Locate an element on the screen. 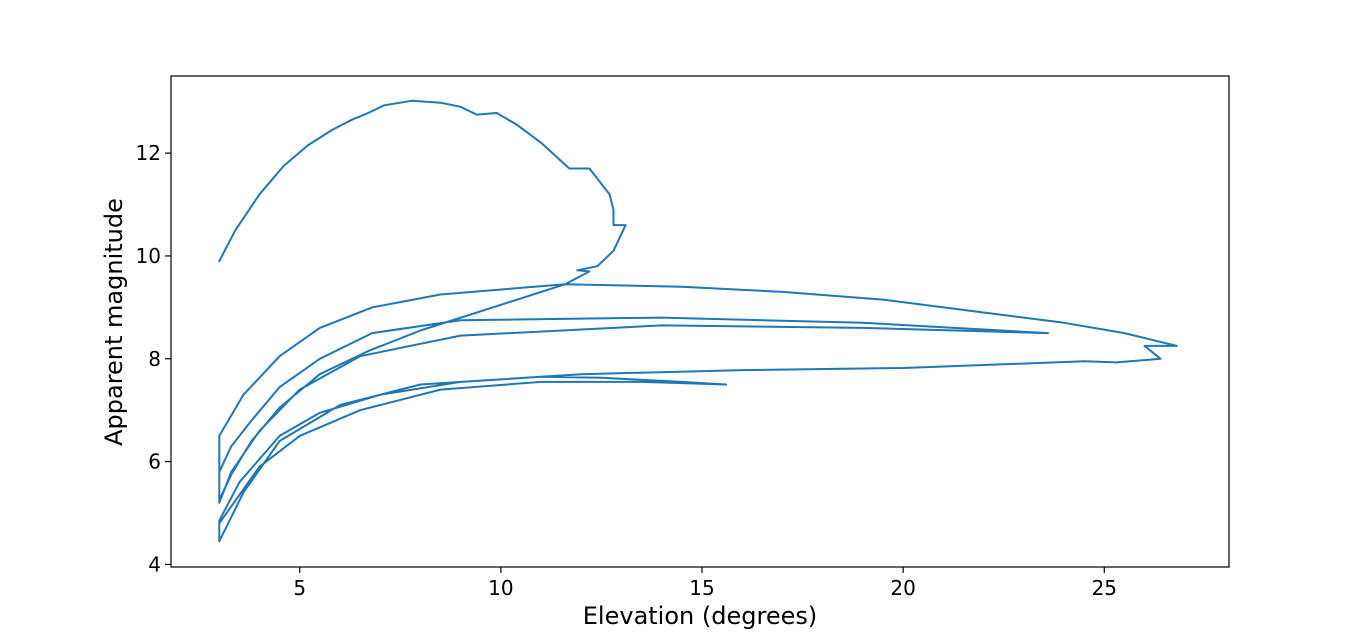 The width and height of the screenshot is (1366, 637). y-tick-label: 4 is located at coordinates (154, 564).